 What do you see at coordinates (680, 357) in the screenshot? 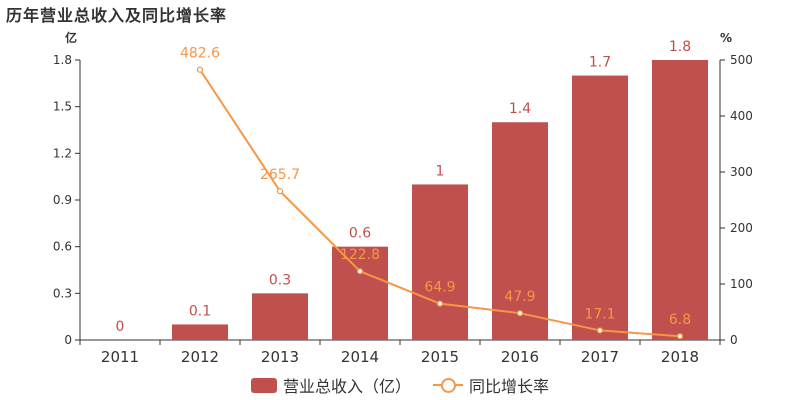
I see `x-tick-label: 2018` at bounding box center [680, 357].